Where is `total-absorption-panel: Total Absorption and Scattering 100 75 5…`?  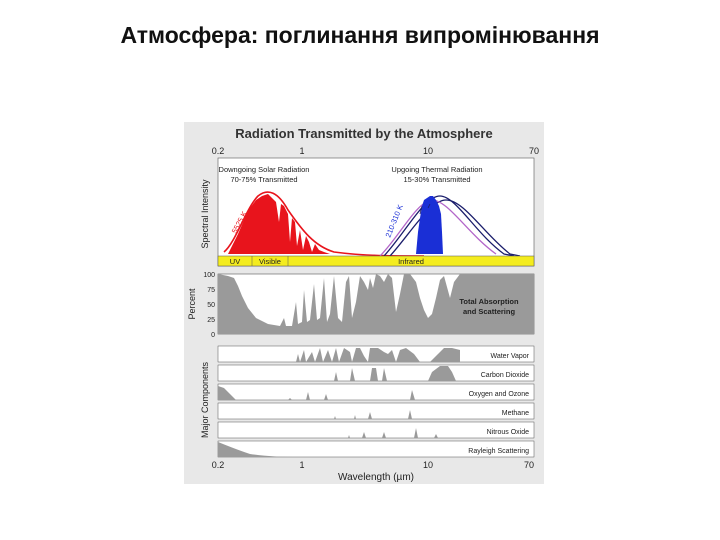 total-absorption-panel: Total Absorption and Scattering 100 75 5… is located at coordinates (369, 305).